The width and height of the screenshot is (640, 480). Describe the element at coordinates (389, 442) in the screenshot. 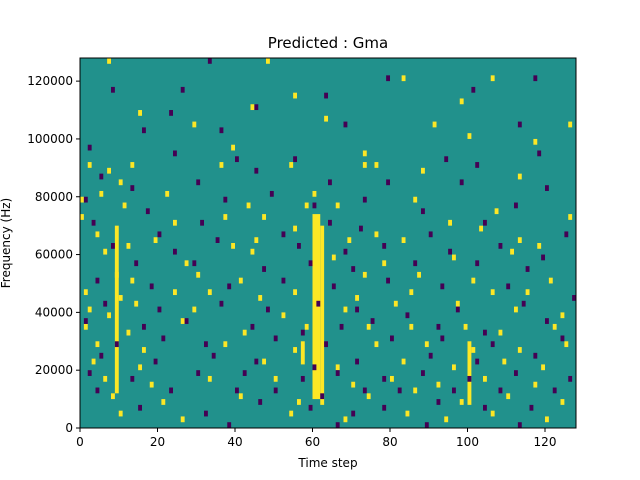

I see `x-tick-label: 80` at that location.